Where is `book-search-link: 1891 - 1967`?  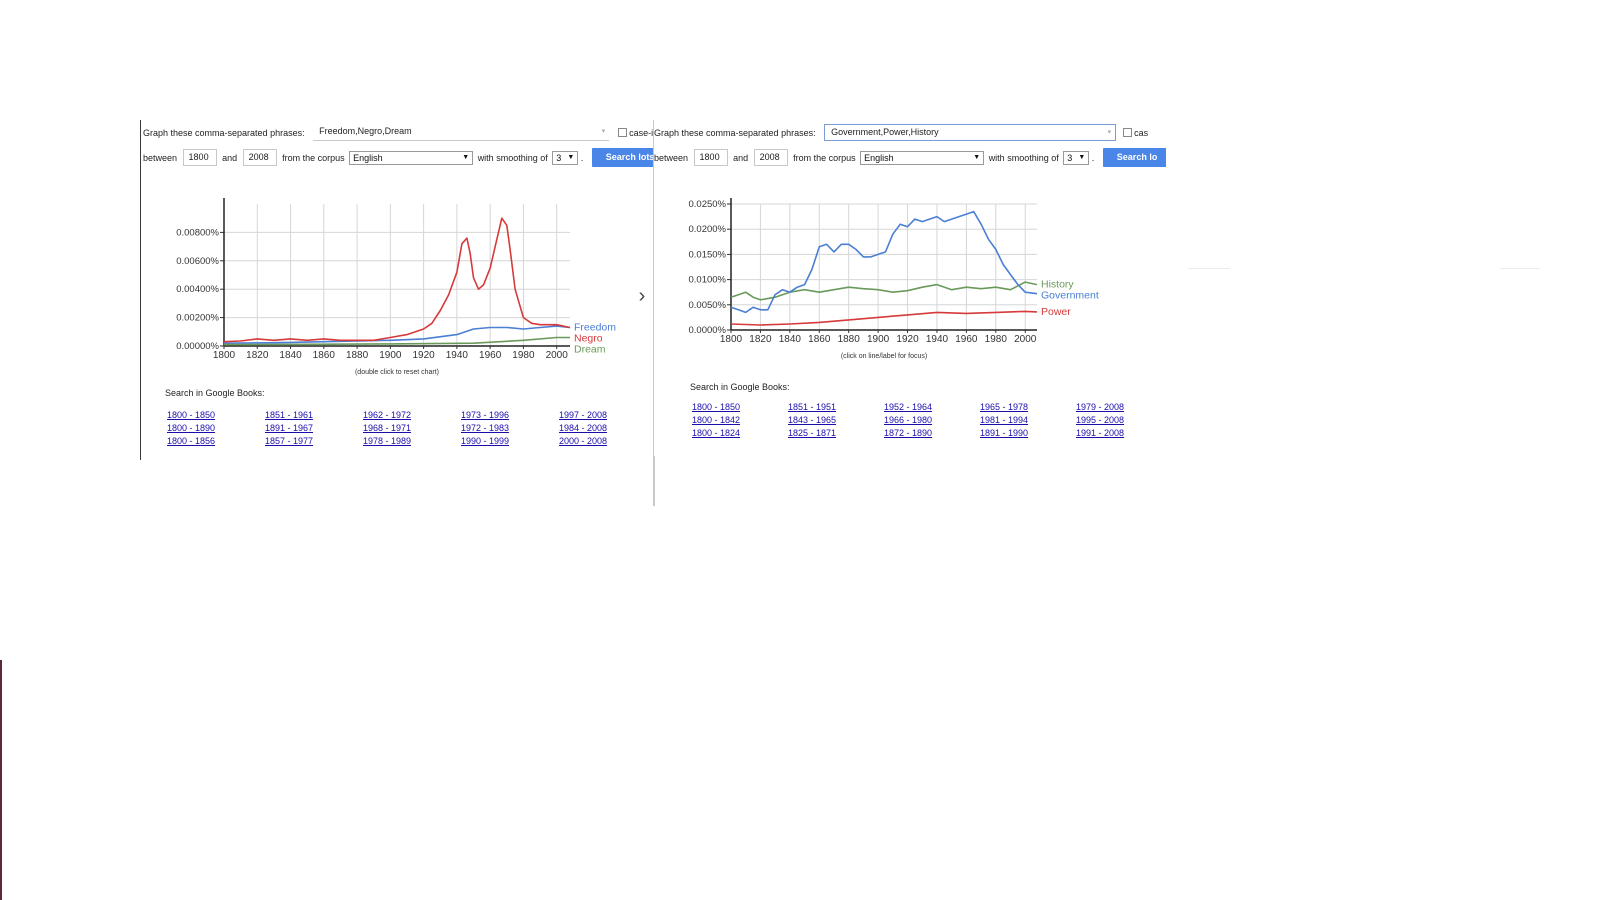
book-search-link: 1891 - 1967 is located at coordinates (289, 428).